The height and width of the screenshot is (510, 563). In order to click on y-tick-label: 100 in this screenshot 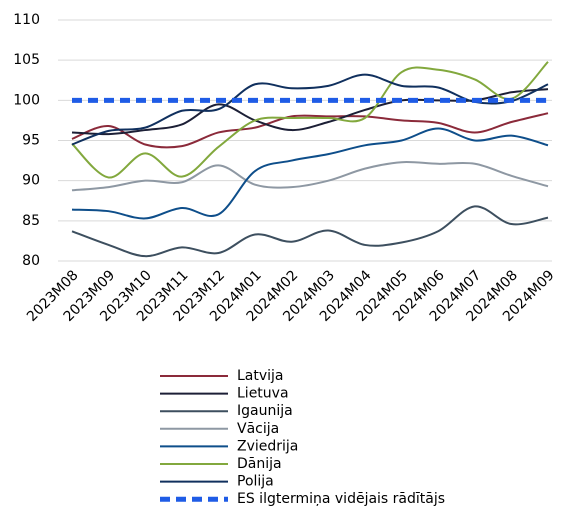, I will do `click(26, 100)`.